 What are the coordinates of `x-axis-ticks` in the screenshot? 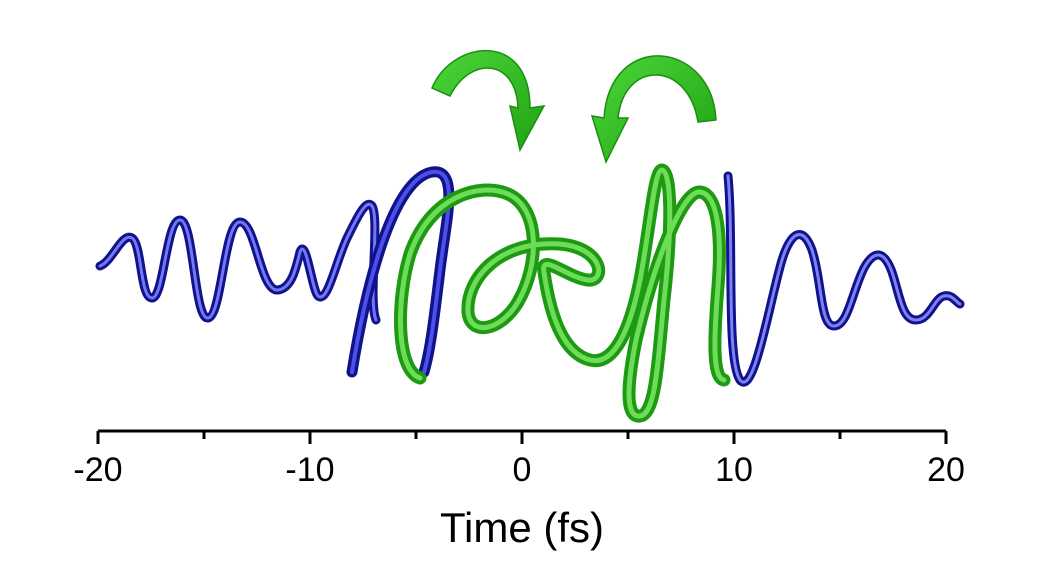 It's located at (522, 437).